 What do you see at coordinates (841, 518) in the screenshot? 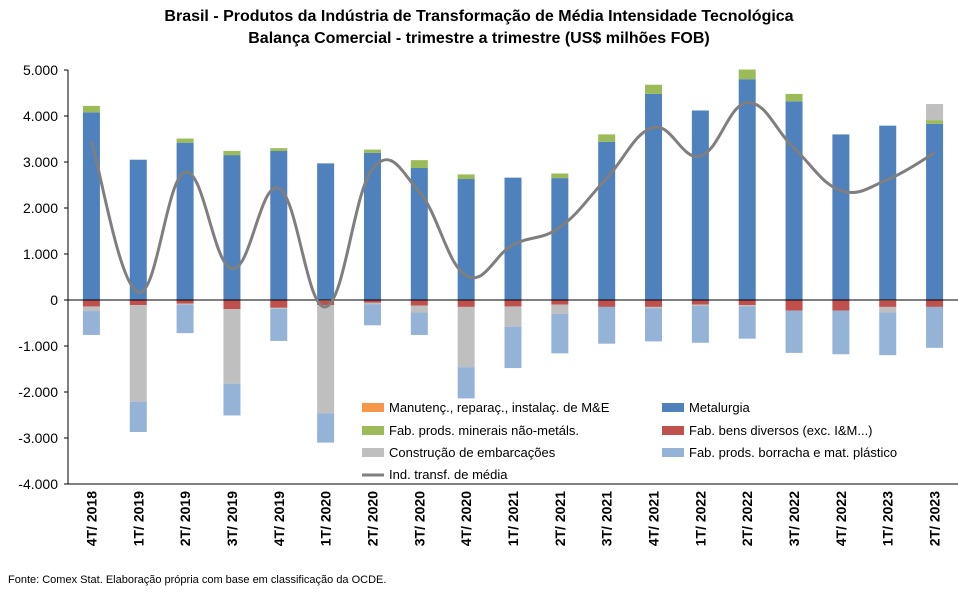
I see `x-tick-label: 4T/ 2022` at bounding box center [841, 518].